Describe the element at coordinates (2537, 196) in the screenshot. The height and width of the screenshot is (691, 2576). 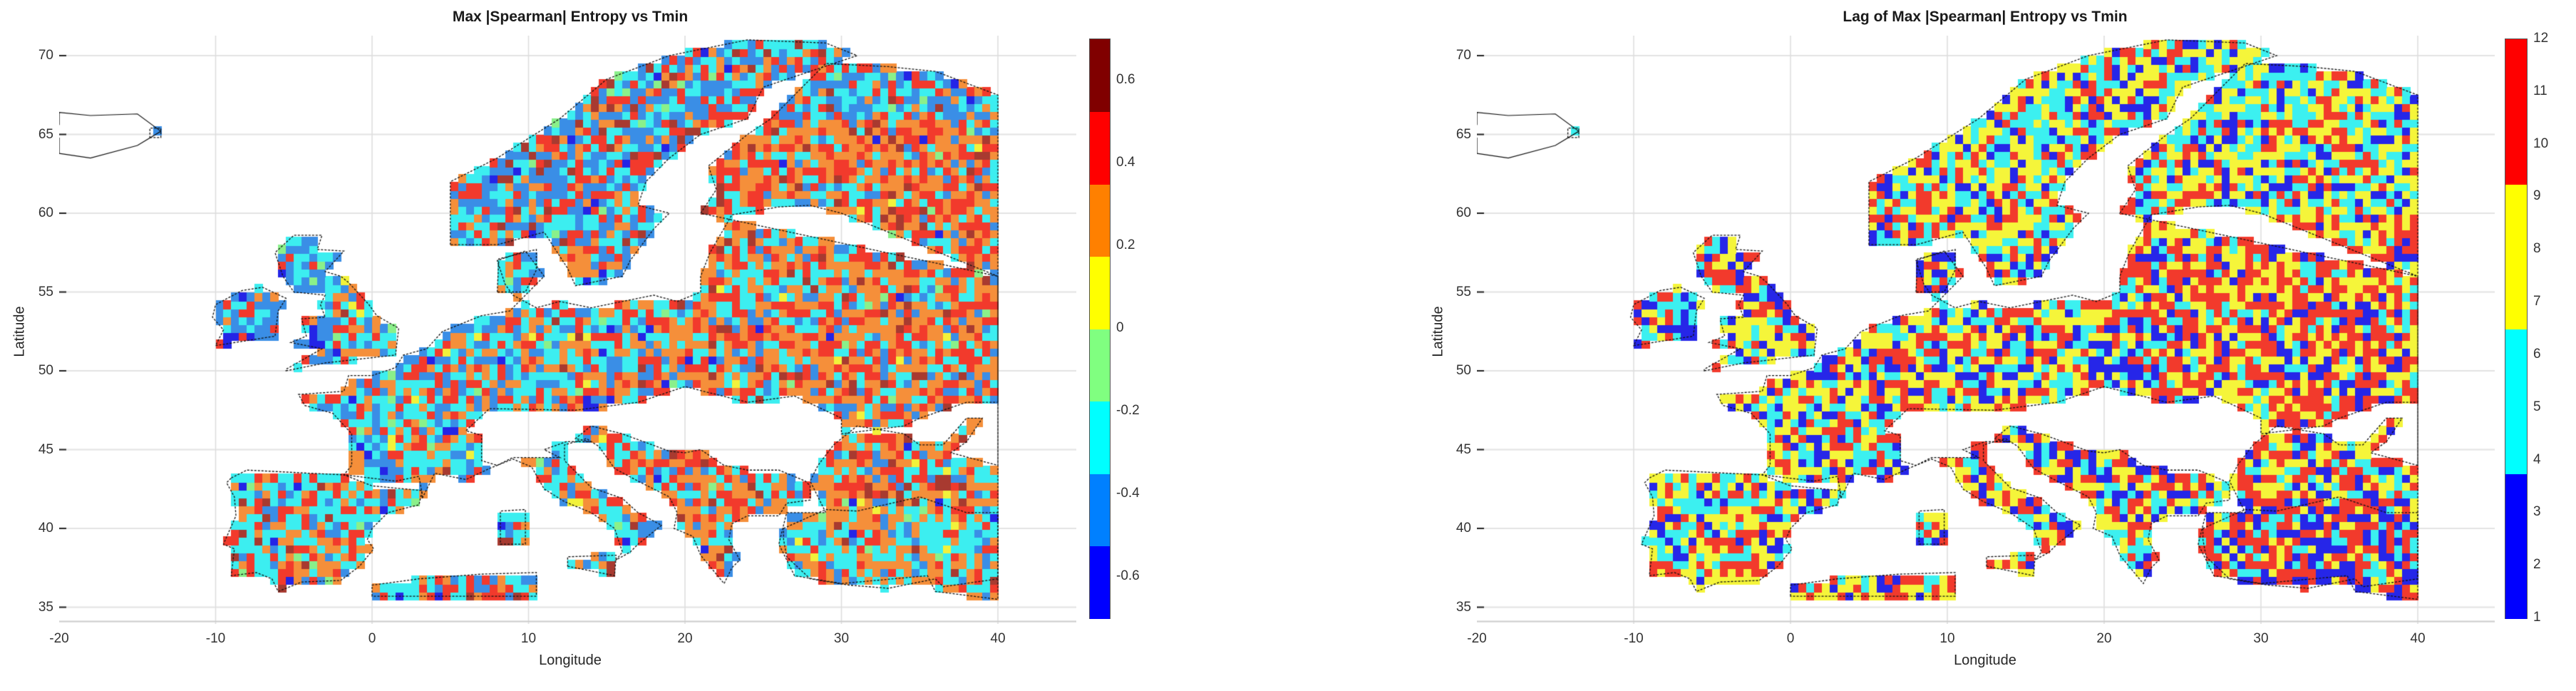
I see `colorbar-tick-label: 9` at that location.